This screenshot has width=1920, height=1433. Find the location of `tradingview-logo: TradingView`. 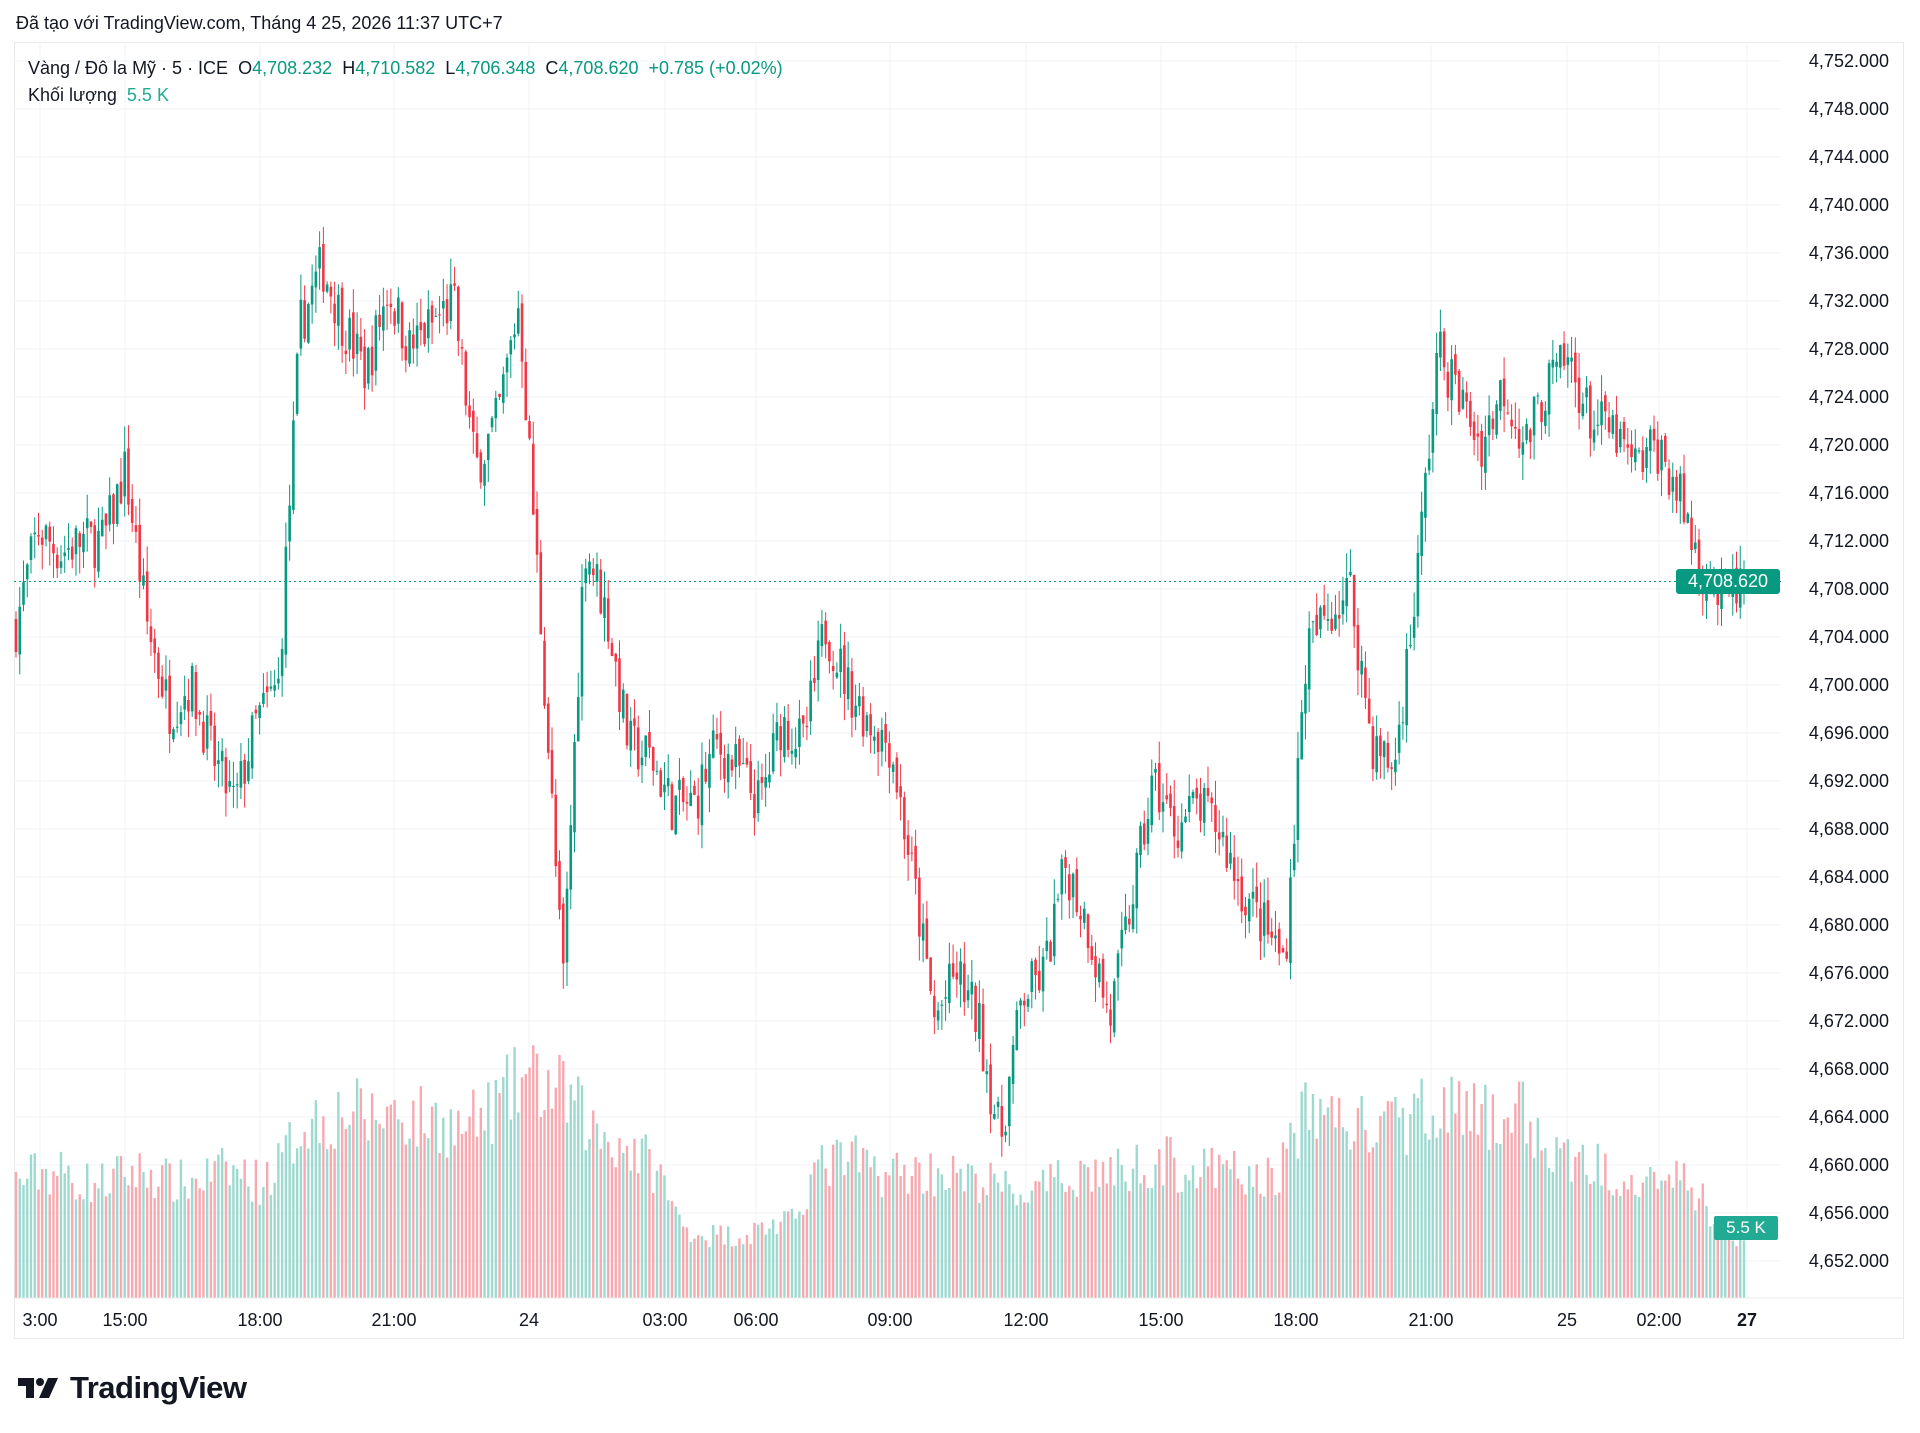

tradingview-logo: TradingView is located at coordinates (132, 1388).